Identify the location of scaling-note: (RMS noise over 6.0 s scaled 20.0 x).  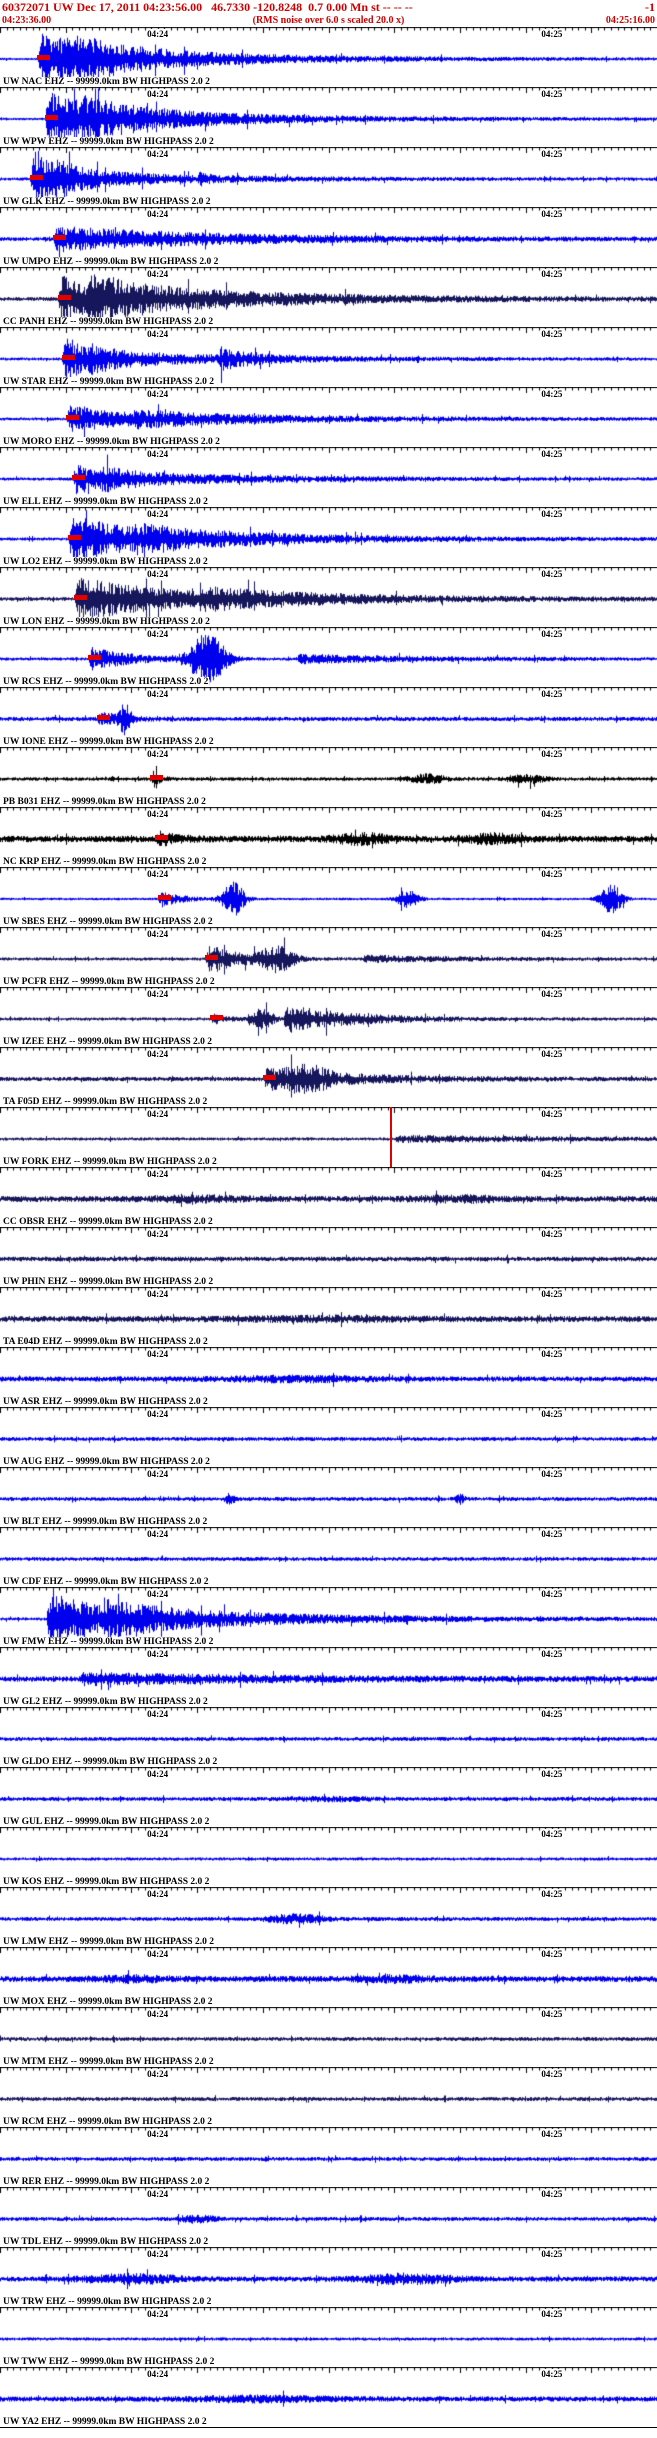
(328, 20).